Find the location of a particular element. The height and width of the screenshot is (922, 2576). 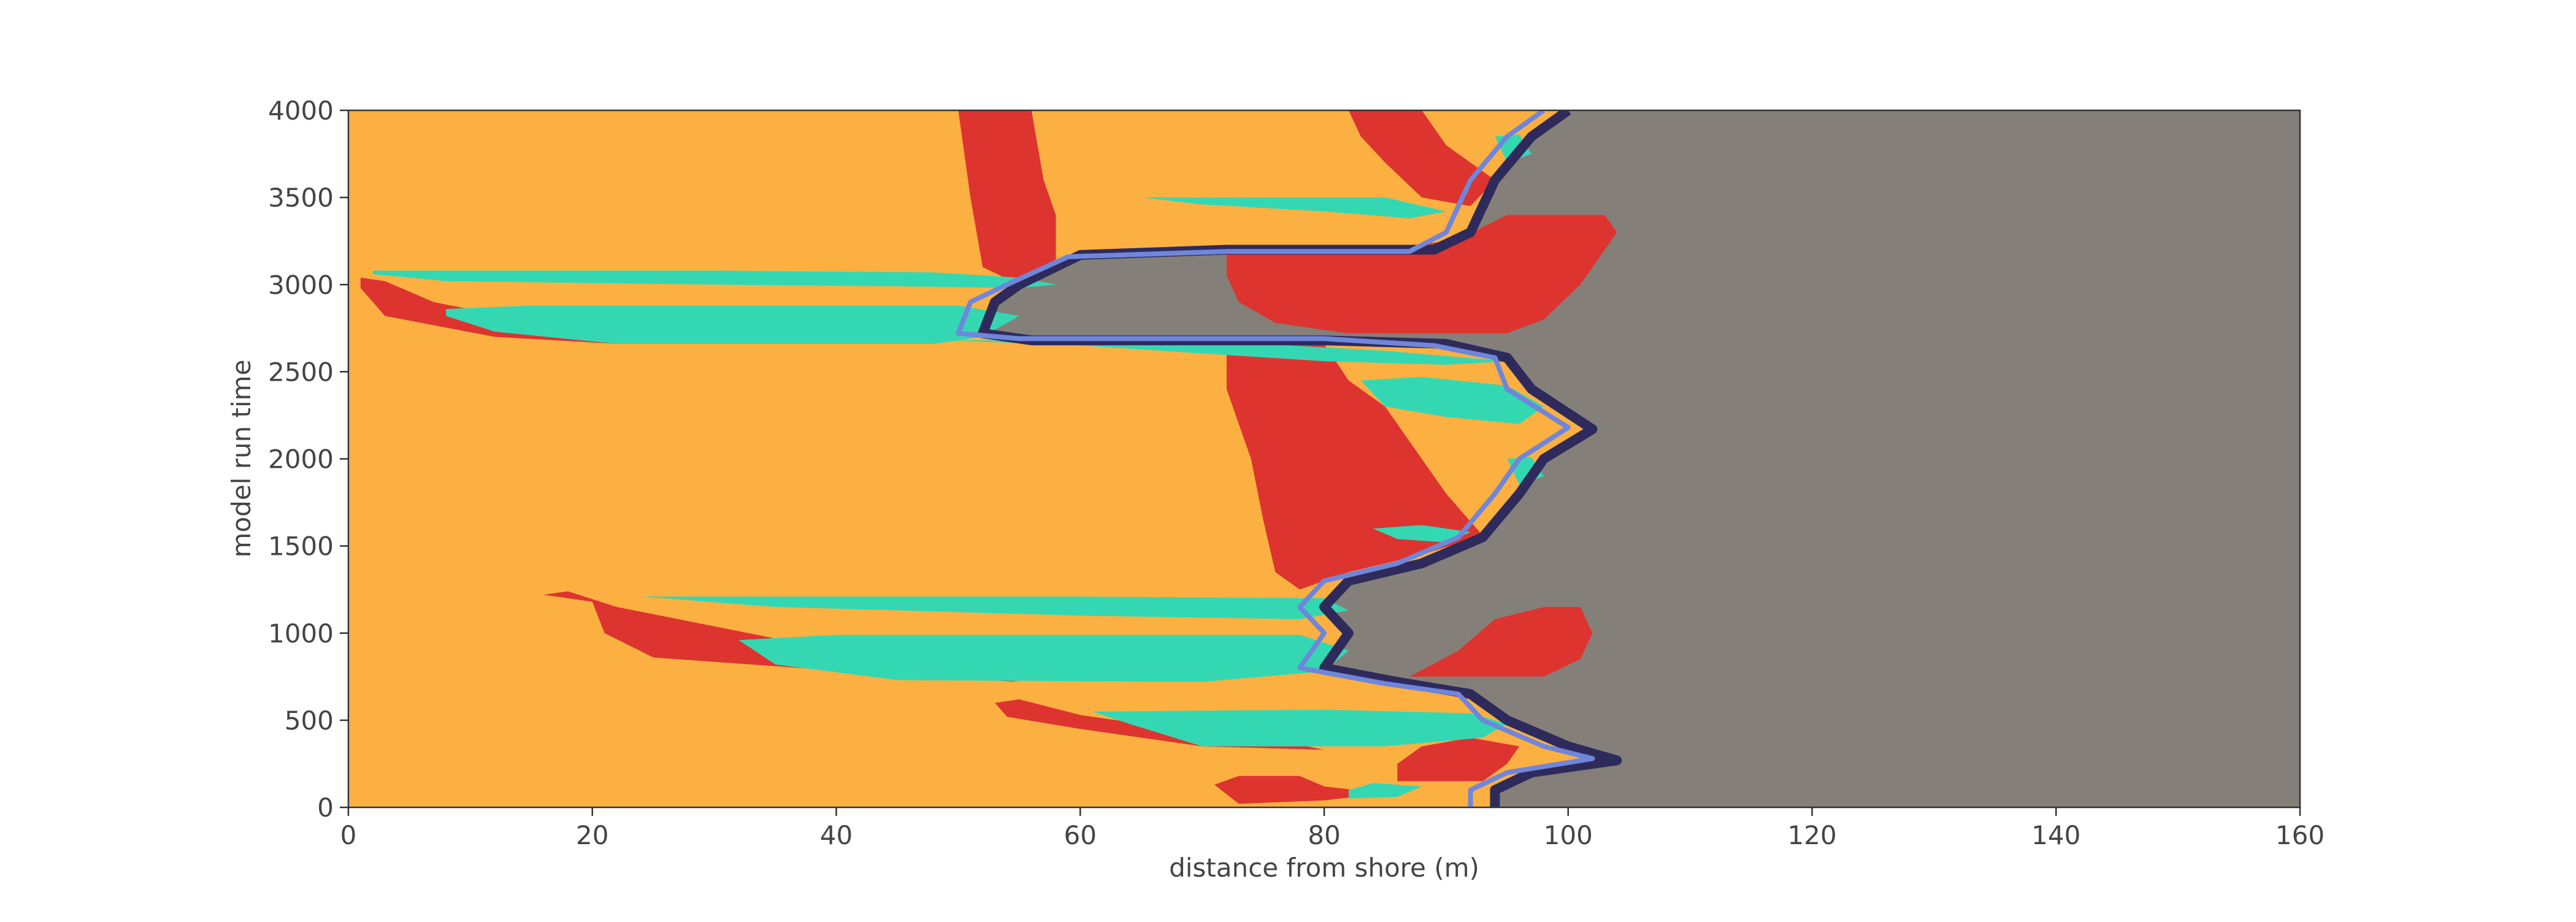

y-axis-label: model run time is located at coordinates (241, 459).